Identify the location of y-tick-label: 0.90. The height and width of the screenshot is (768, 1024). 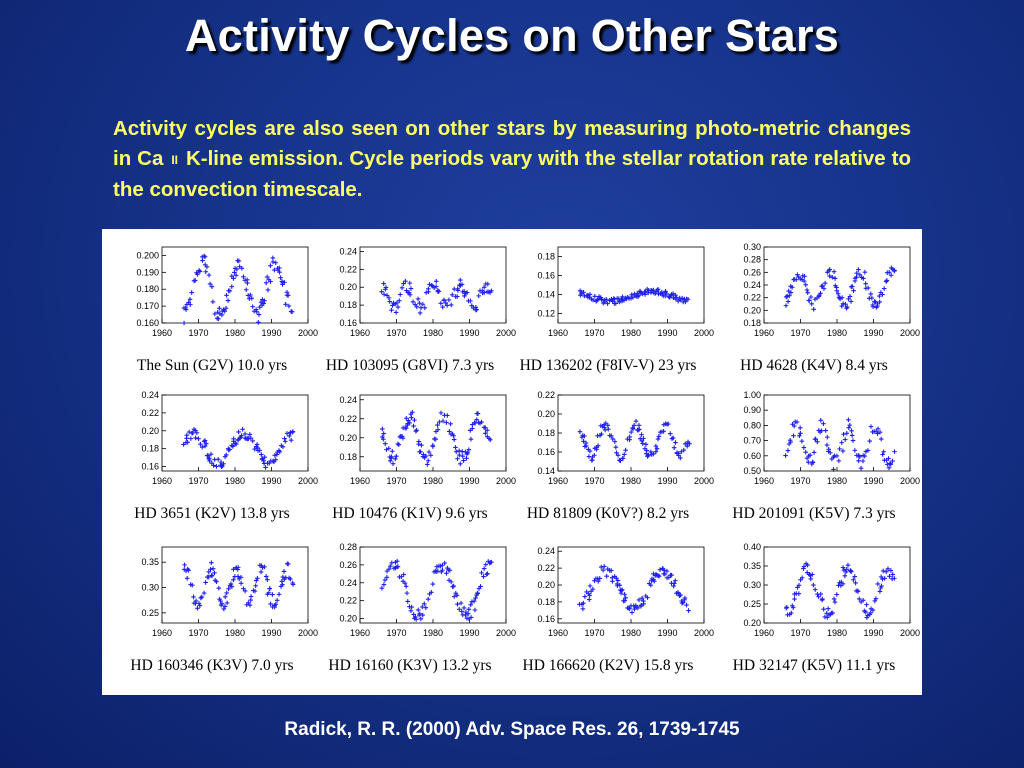
(752, 410).